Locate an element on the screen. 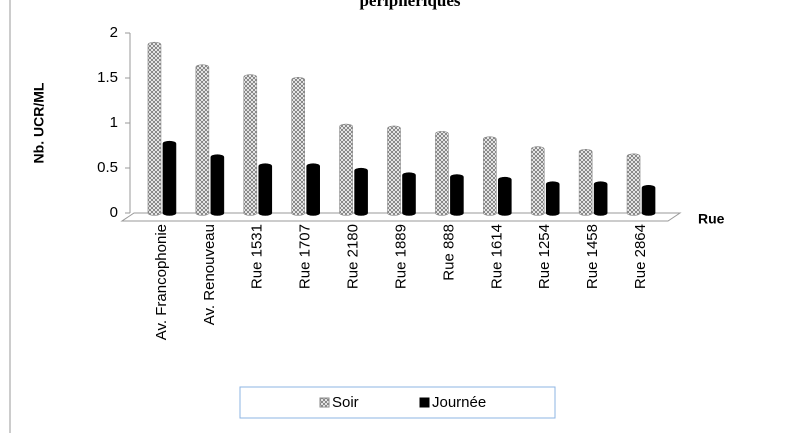 This screenshot has height=433, width=797. legend-label: Soir is located at coordinates (345, 402).